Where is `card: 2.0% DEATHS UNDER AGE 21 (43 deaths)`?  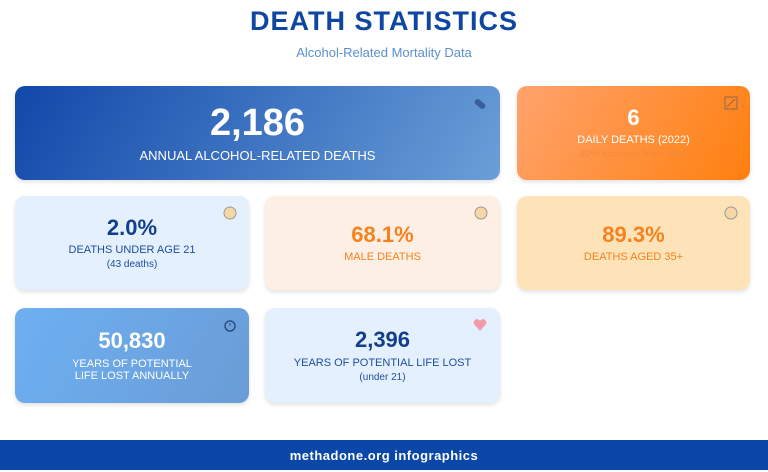 card: 2.0% DEATHS UNDER AGE 21 (43 deaths) is located at coordinates (132, 243).